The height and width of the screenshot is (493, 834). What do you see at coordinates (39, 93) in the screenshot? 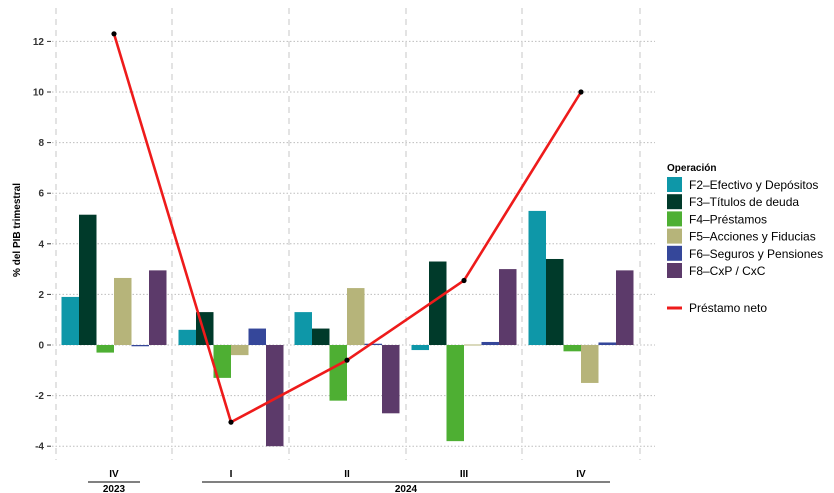
I see `y-tick-label: 10` at bounding box center [39, 93].